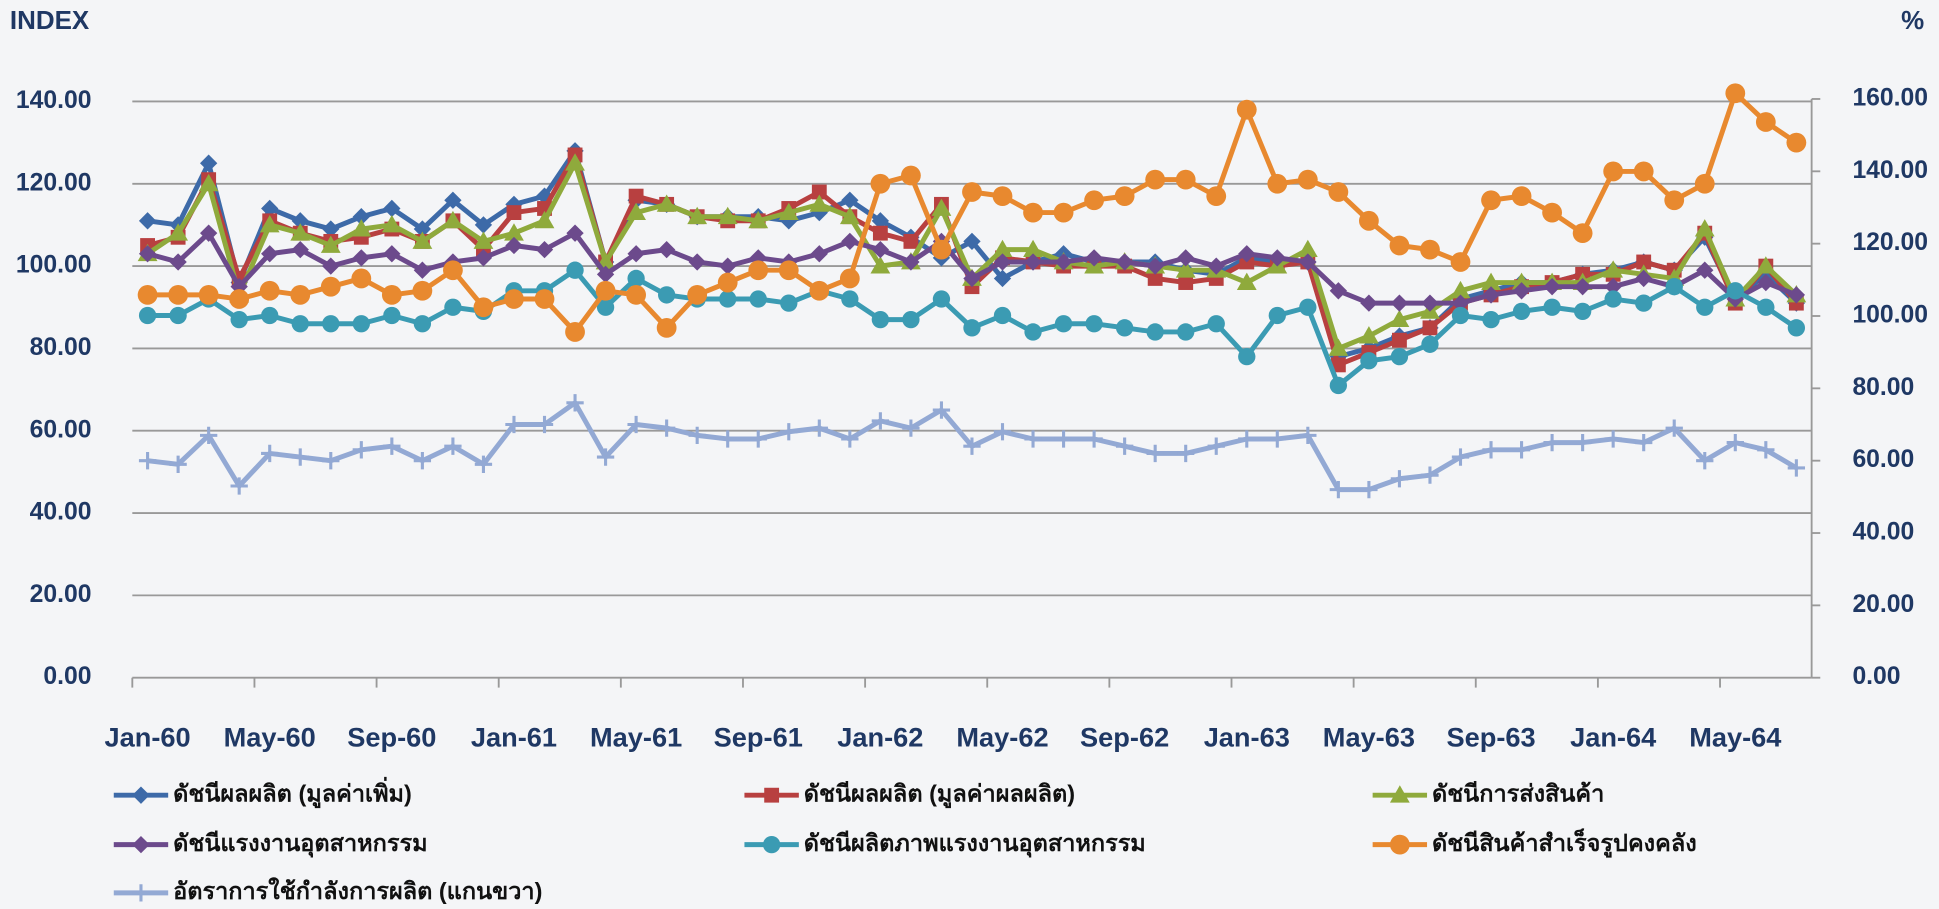 The image size is (1939, 909). I want to click on y2-tick-label: 160.00, so click(1890, 98).